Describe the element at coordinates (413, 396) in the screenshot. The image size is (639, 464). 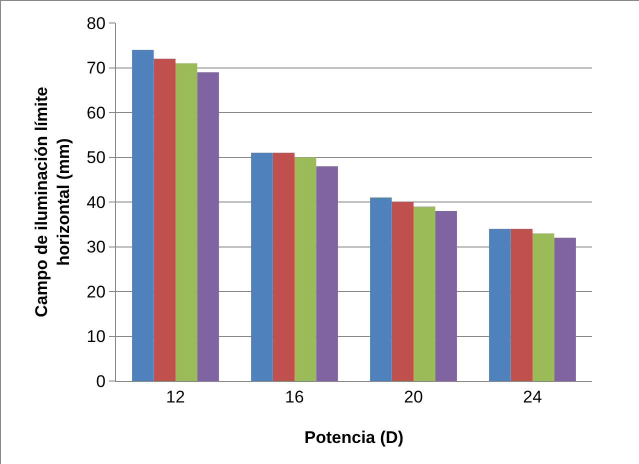
I see `x-tick-label: 20` at that location.